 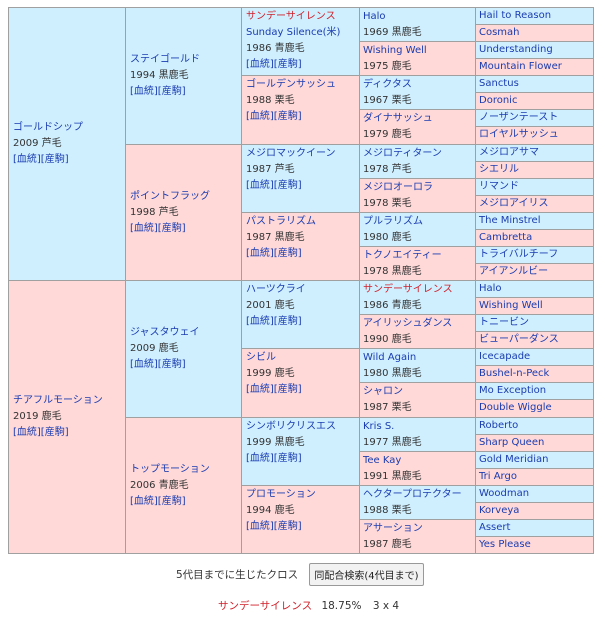 What do you see at coordinates (402, 153) in the screenshot?
I see `horse-name-link: メジロティターン` at bounding box center [402, 153].